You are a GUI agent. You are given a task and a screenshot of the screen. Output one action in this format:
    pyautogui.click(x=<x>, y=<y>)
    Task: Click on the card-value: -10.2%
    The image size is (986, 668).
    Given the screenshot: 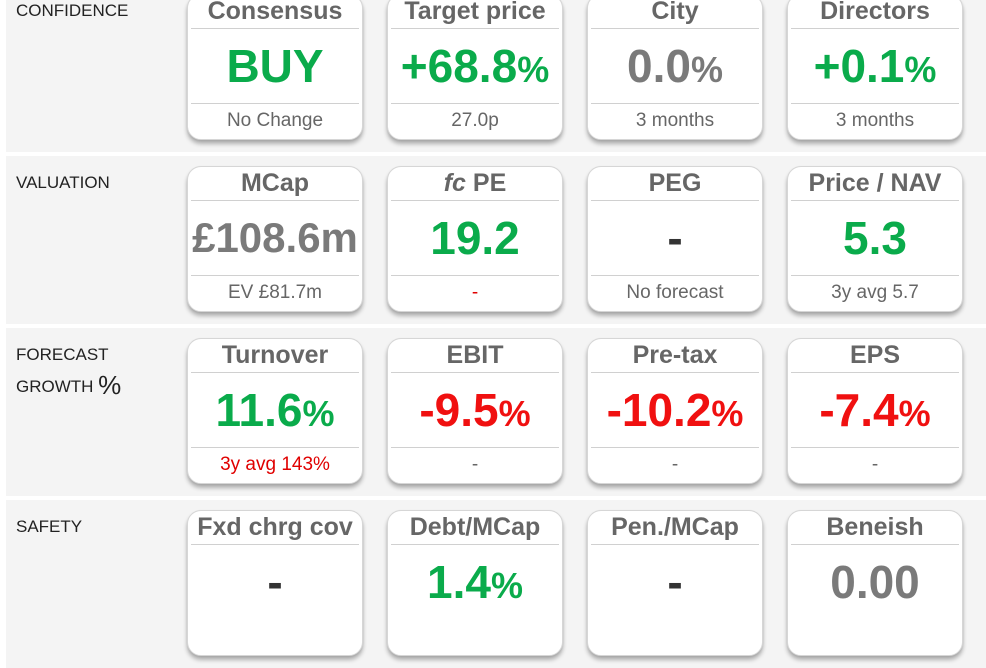 What is the action you would take?
    pyautogui.click(x=675, y=410)
    